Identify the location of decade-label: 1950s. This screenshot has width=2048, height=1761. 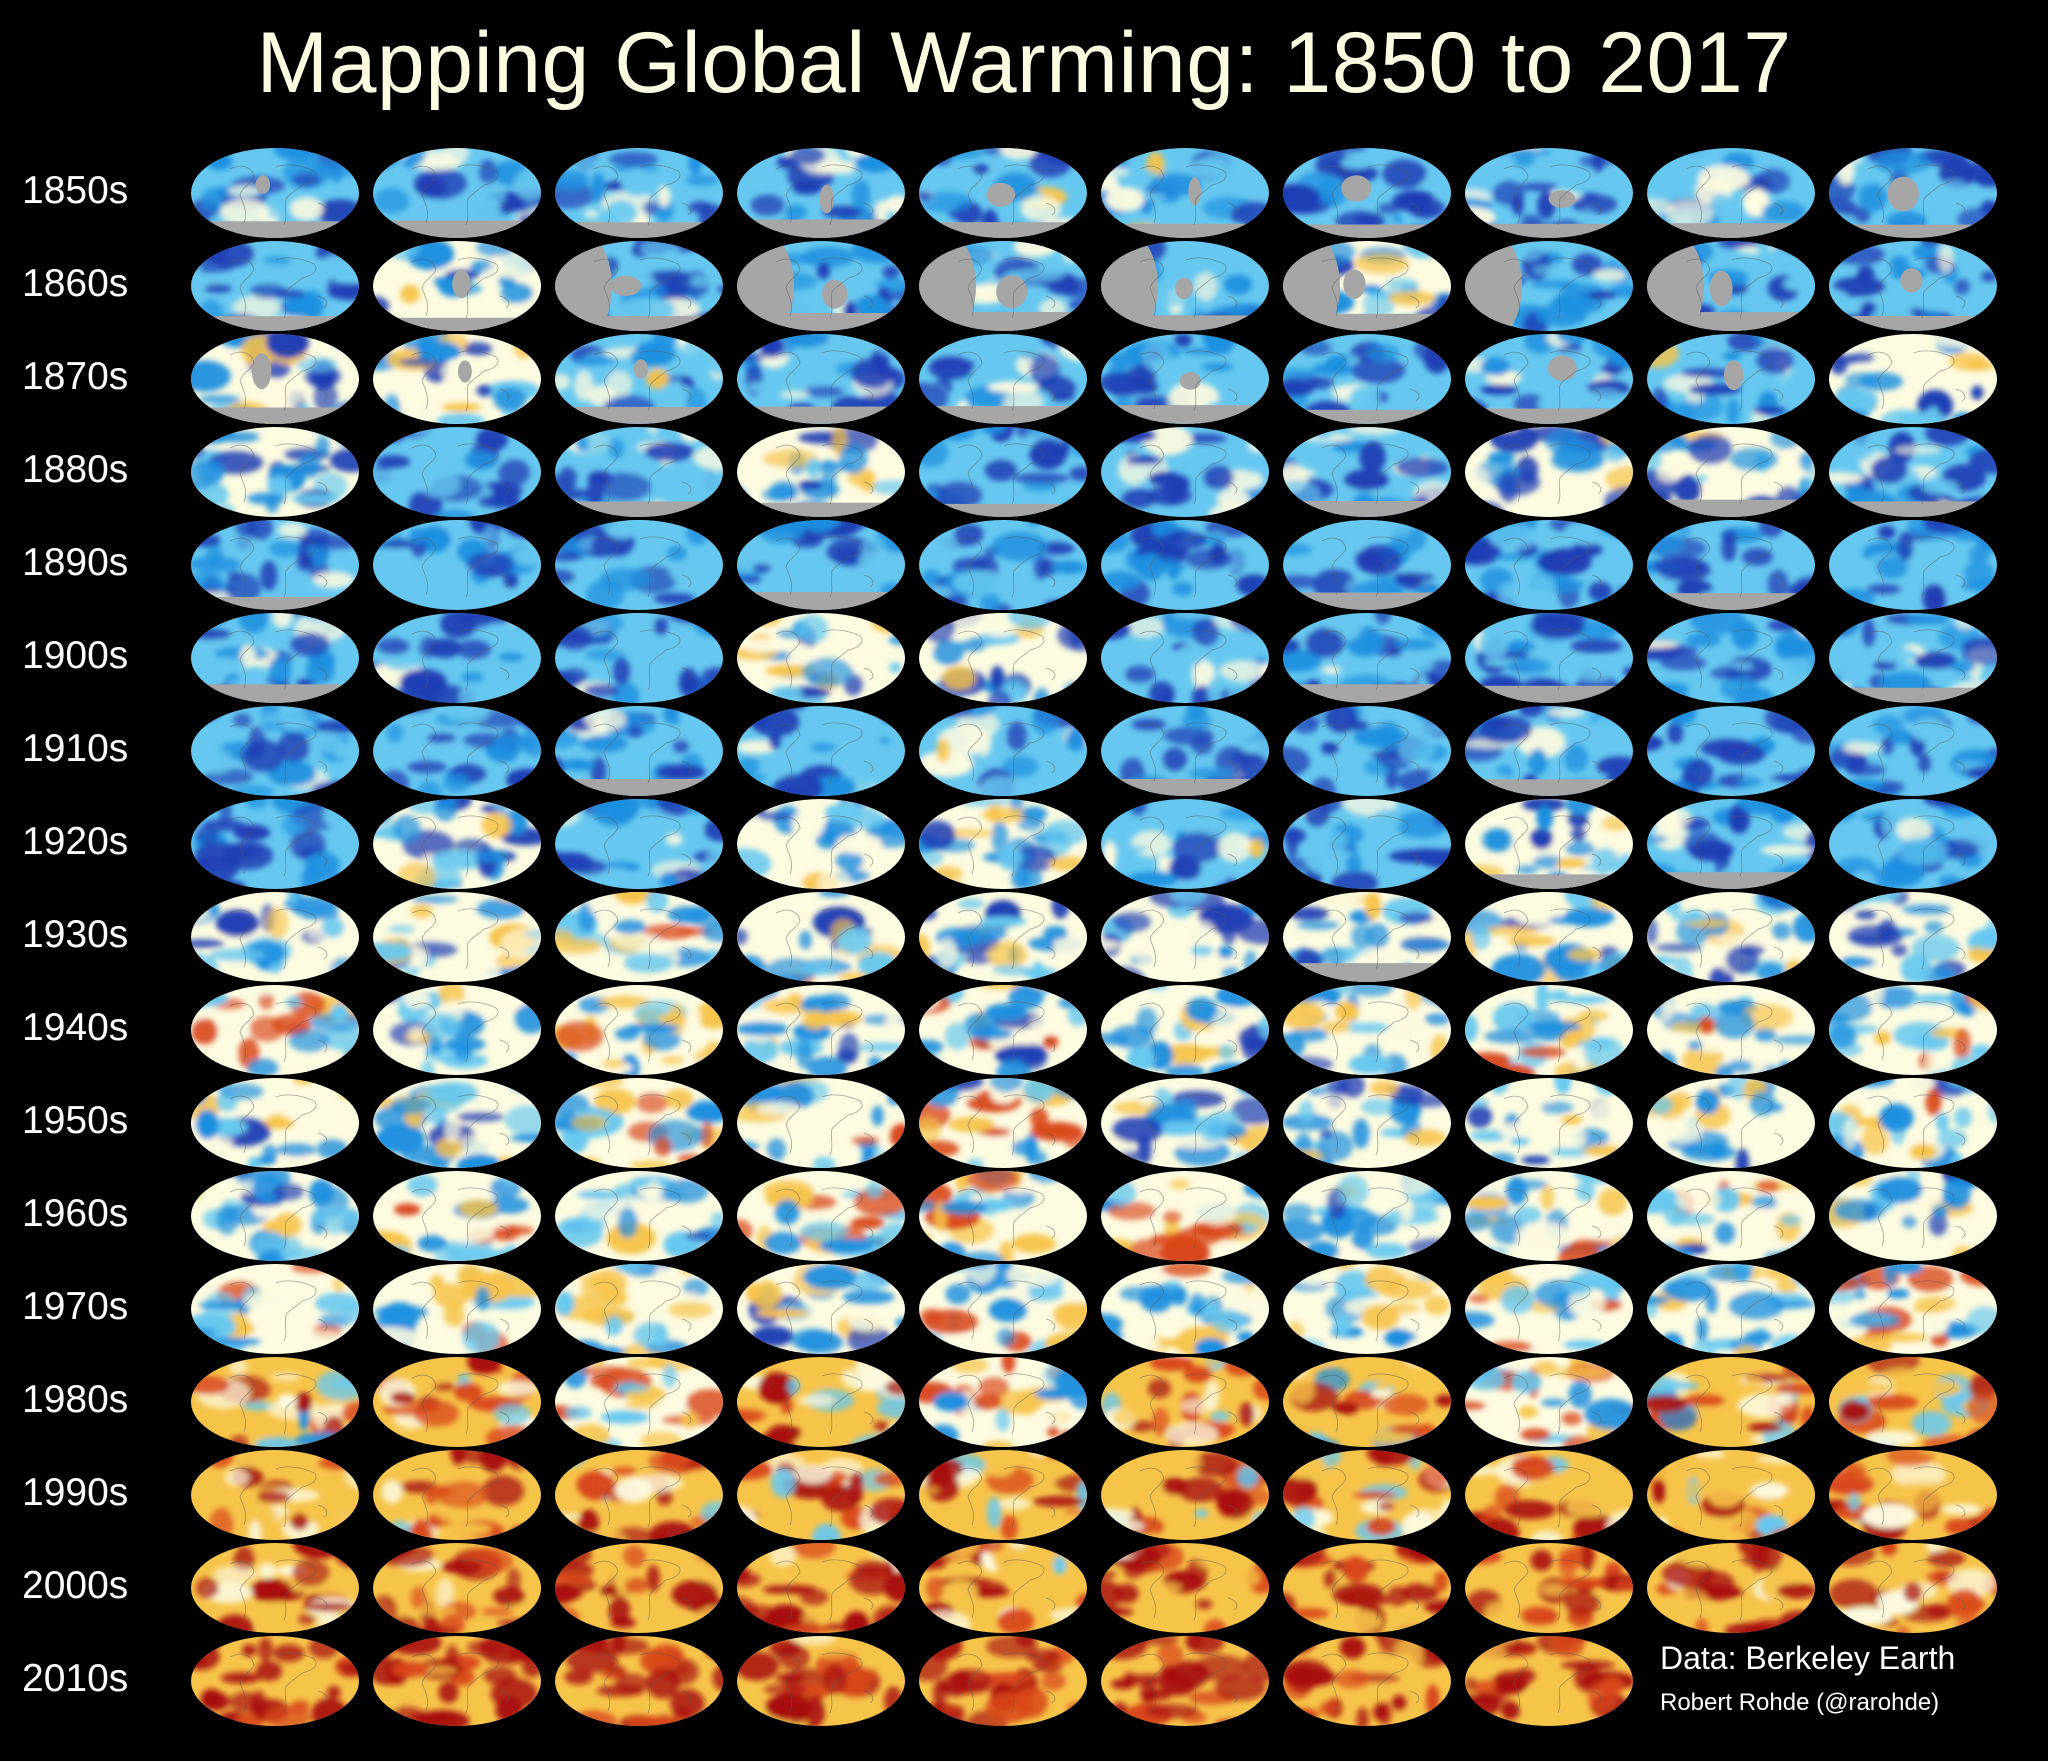
(75, 1120).